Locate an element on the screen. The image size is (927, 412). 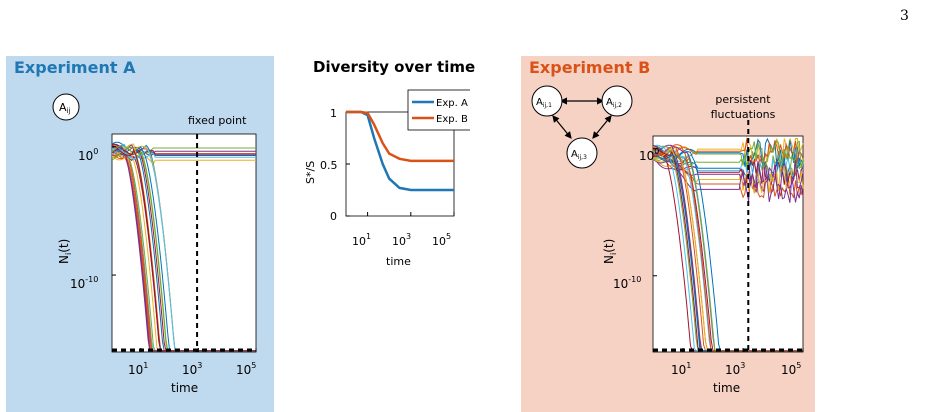
node-aij2 is located at coordinates (617, 101).